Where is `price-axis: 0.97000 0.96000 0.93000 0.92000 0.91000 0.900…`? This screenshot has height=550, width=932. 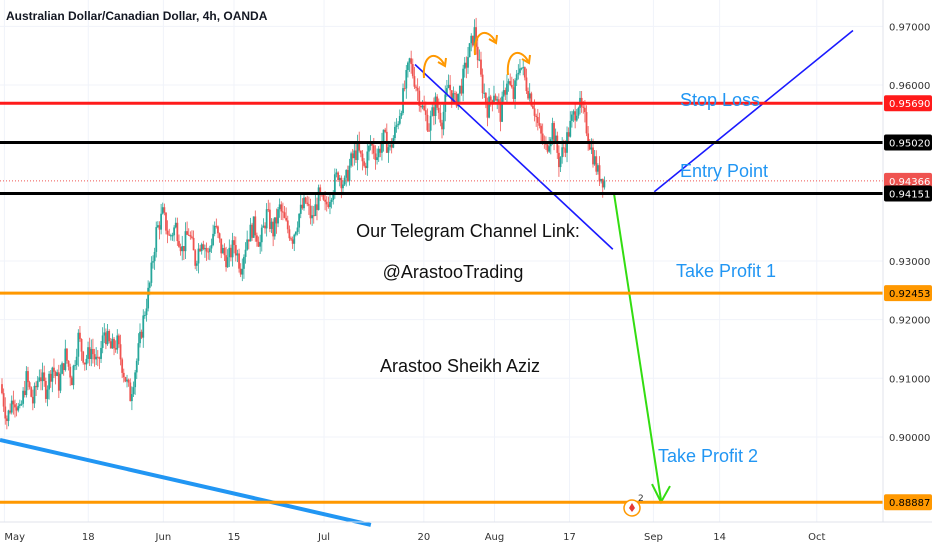 price-axis: 0.97000 0.96000 0.93000 0.92000 0.91000 0.900… is located at coordinates (907, 261).